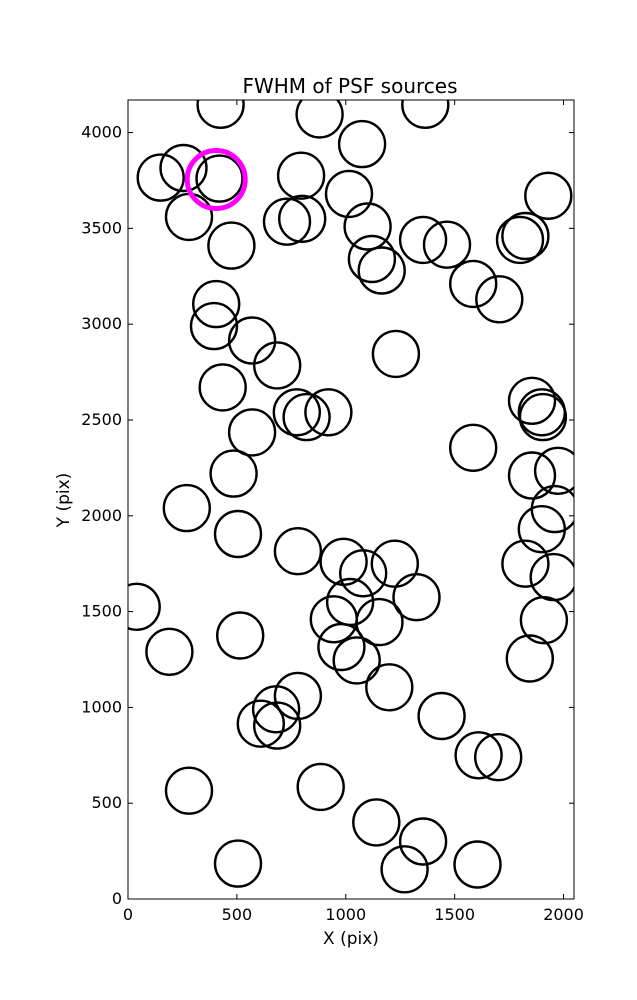 The width and height of the screenshot is (637, 1000). I want to click on chart-title: FWHM of PSF sources, so click(349, 86).